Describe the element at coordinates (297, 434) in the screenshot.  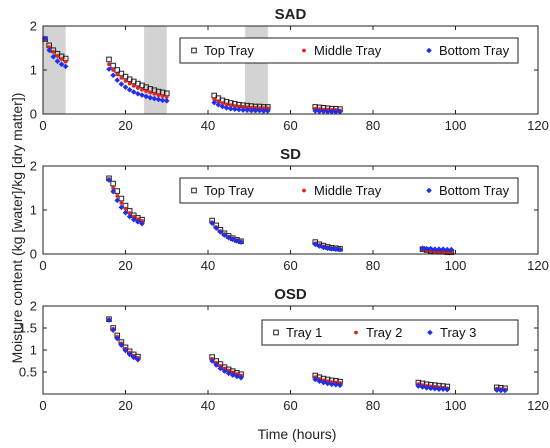
I see `x-axis-label: Time (hours)` at that location.